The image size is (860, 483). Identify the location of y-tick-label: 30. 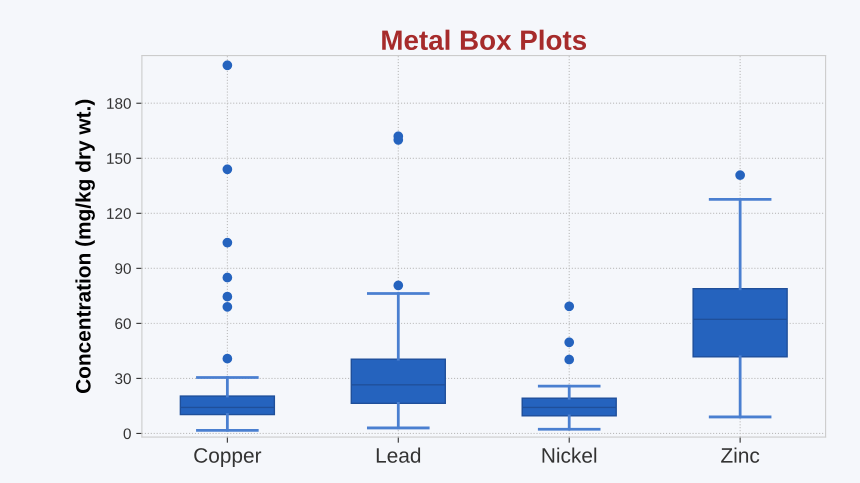
(123, 378).